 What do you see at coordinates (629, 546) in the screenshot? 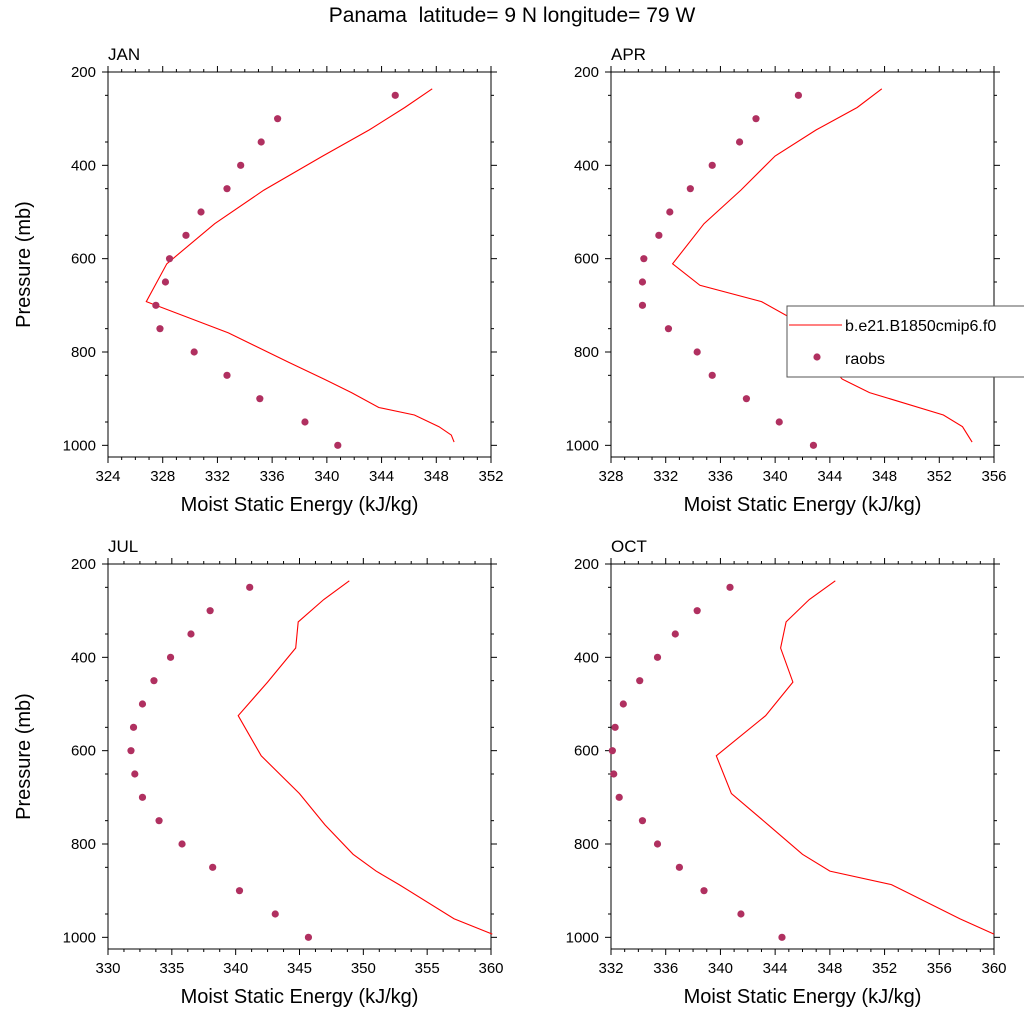
I see `panel-label: OCT` at bounding box center [629, 546].